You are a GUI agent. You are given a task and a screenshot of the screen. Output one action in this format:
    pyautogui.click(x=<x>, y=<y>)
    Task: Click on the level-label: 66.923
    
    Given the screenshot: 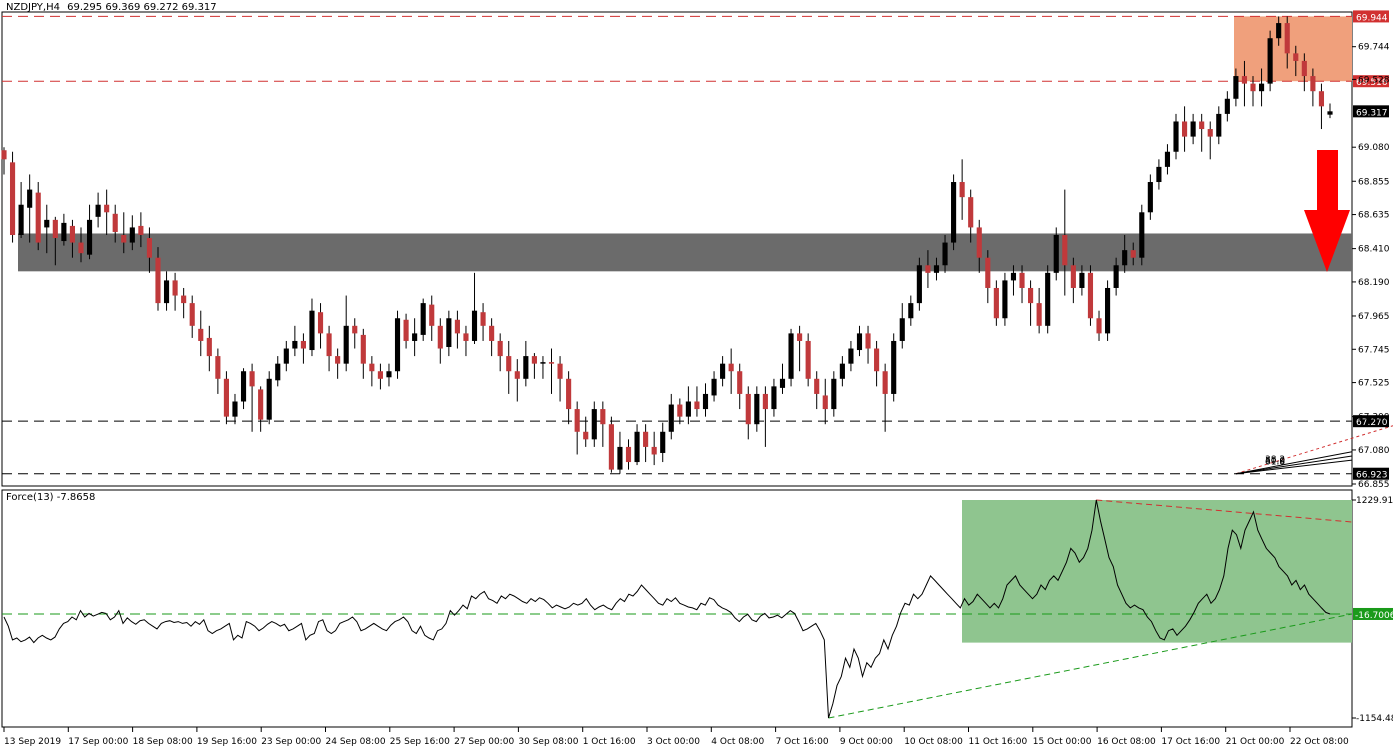 What is the action you would take?
    pyautogui.click(x=1372, y=476)
    